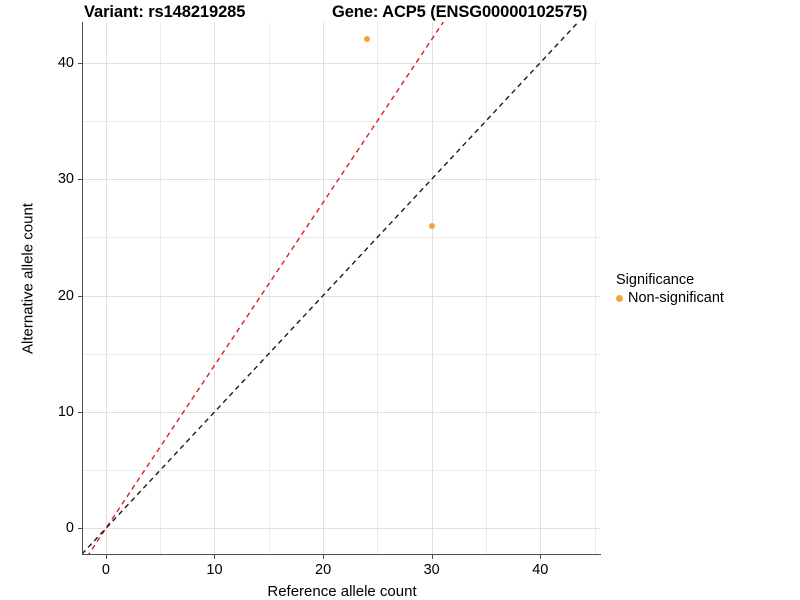  What do you see at coordinates (65, 62) in the screenshot?
I see `ticklabel-y: 40` at bounding box center [65, 62].